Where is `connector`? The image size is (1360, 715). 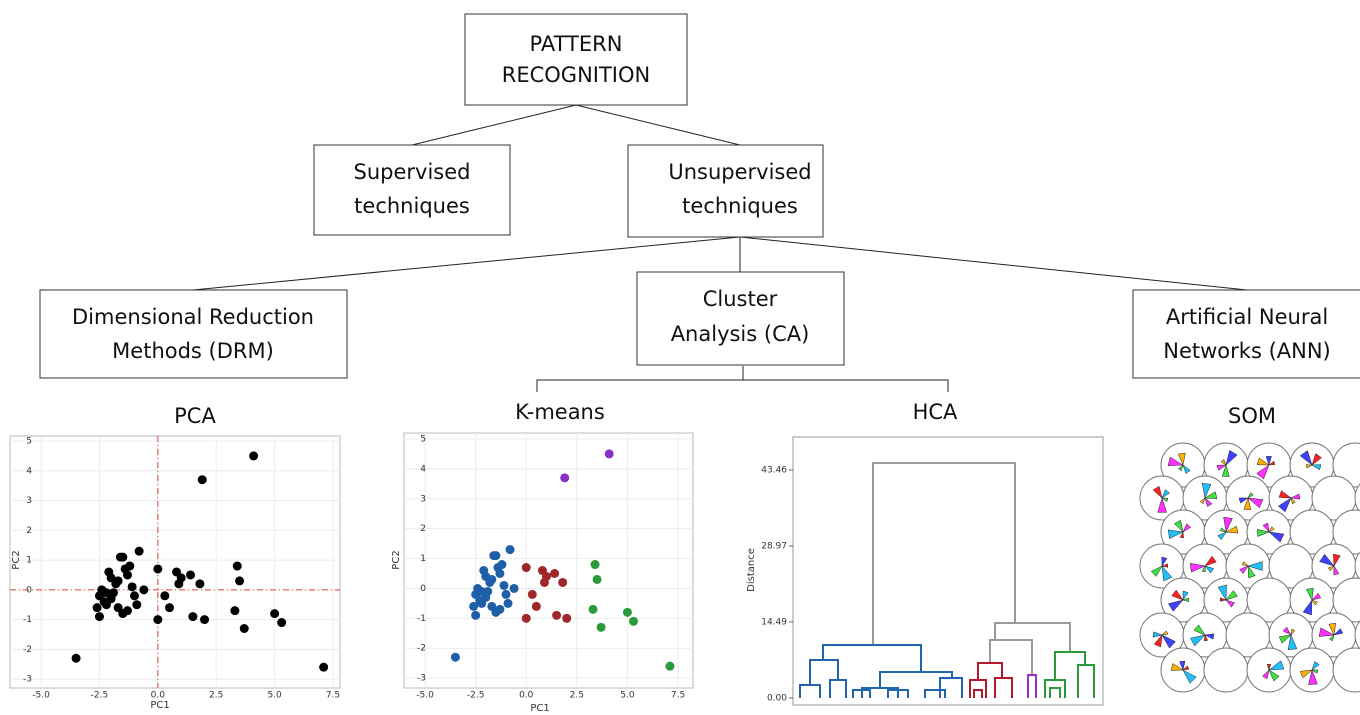 connector is located at coordinates (466, 263).